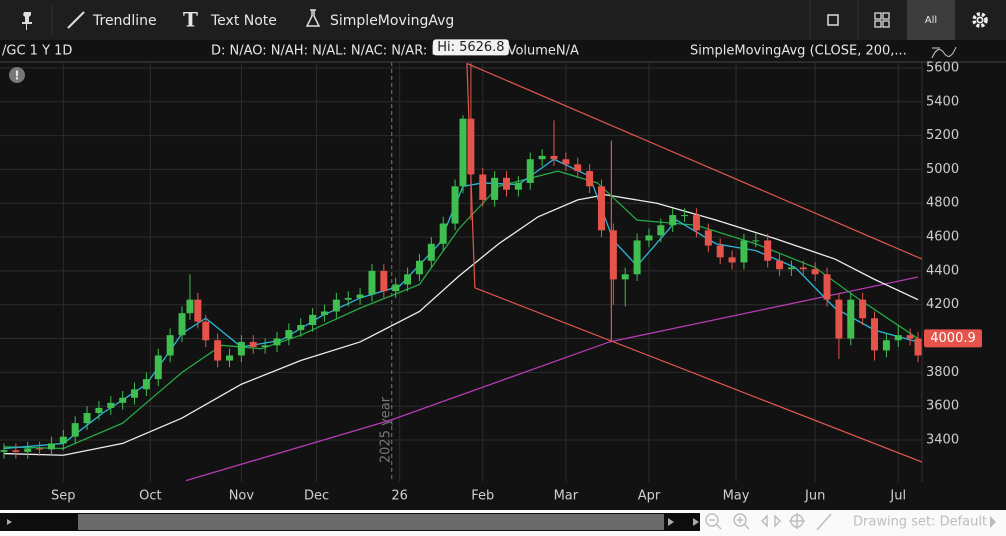 The height and width of the screenshot is (536, 1006). I want to click on last-price-label: 4000.9, so click(953, 338).